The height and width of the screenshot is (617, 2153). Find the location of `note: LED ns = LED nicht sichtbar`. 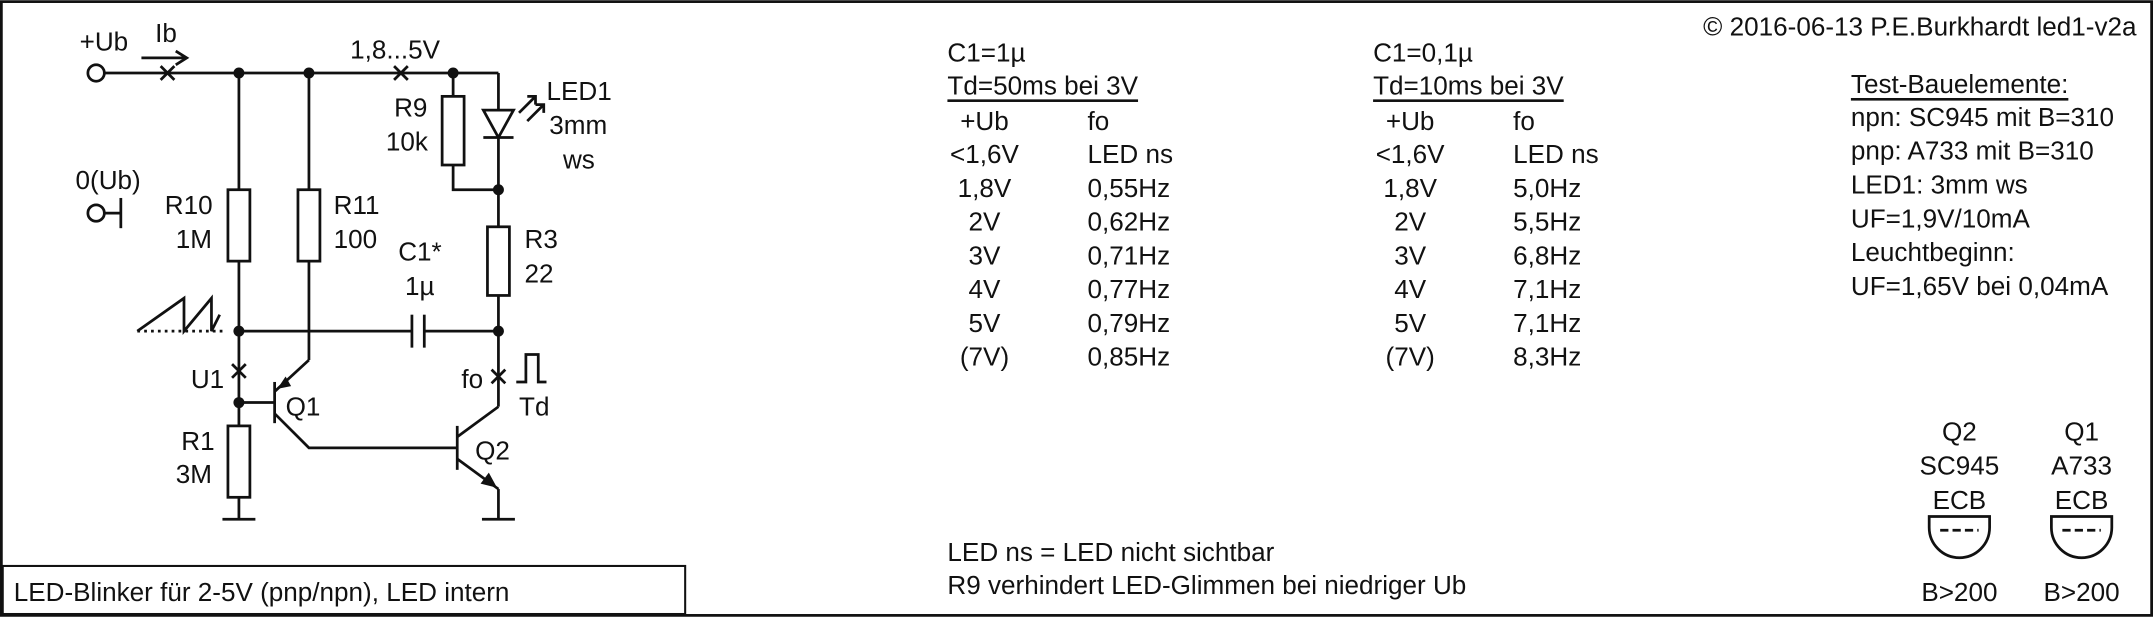

note: LED ns = LED nicht sichtbar is located at coordinates (1110, 552).